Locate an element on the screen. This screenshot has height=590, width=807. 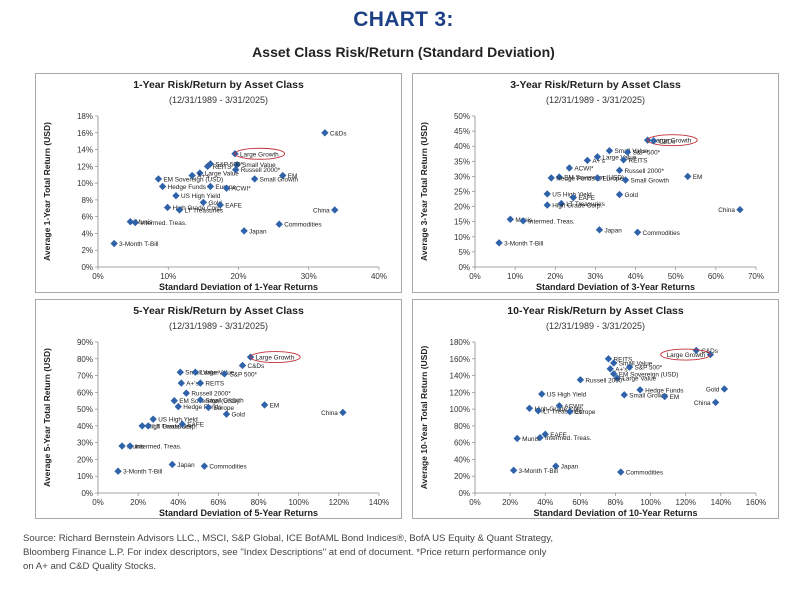
y-tick-label: 15% is located at coordinates (462, 222).